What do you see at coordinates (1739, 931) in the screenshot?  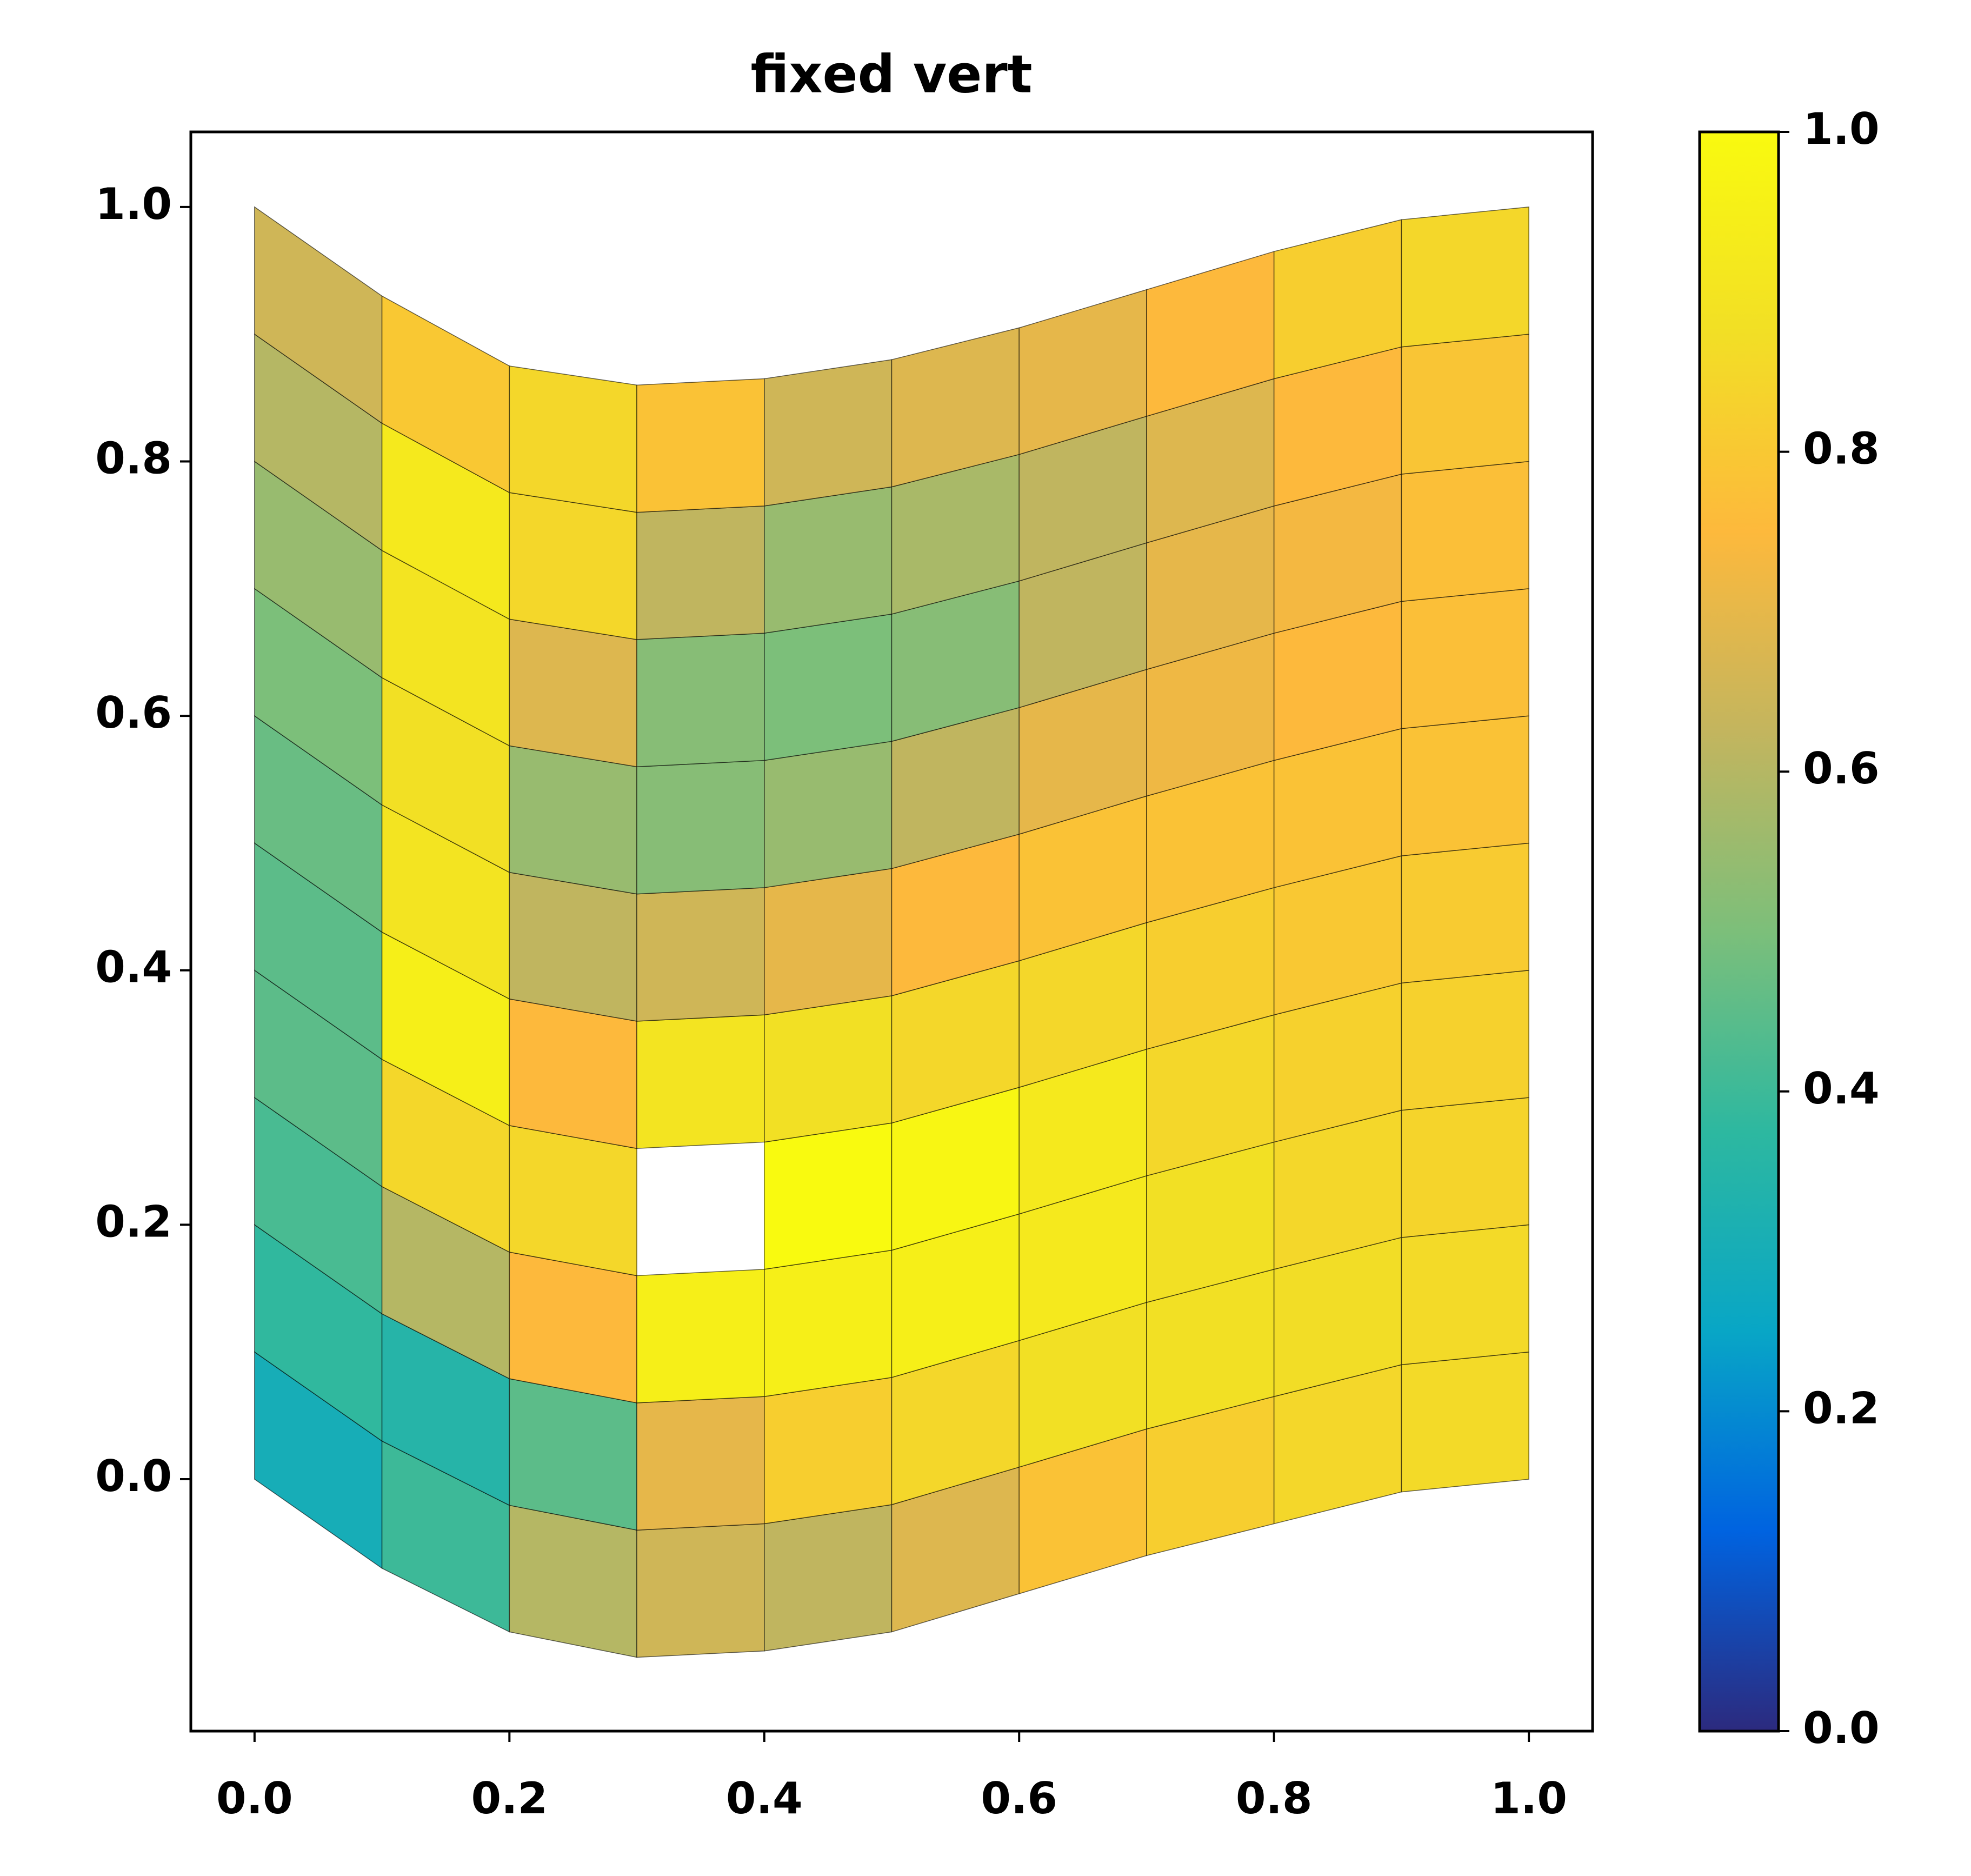 I see `colorbar` at bounding box center [1739, 931].